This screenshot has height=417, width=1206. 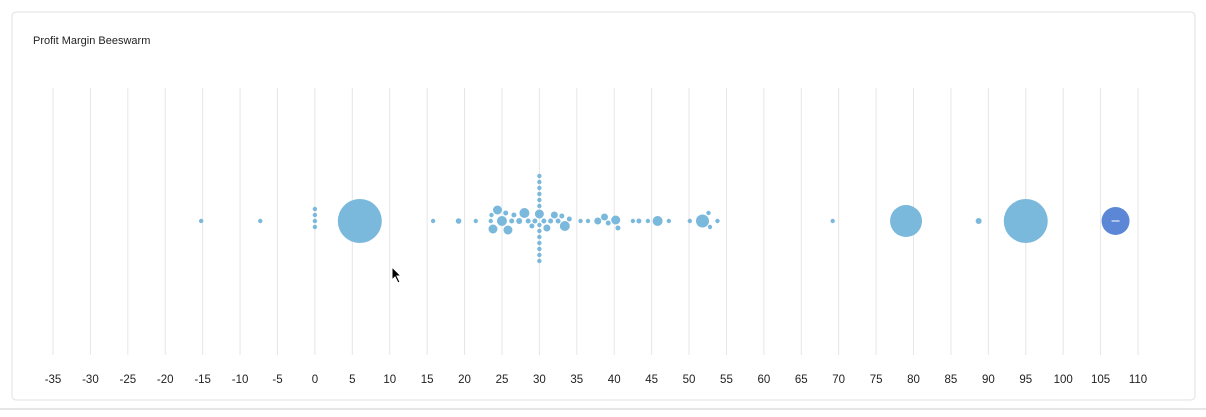 What do you see at coordinates (838, 380) in the screenshot?
I see `x-tick-label: 70` at bounding box center [838, 380].